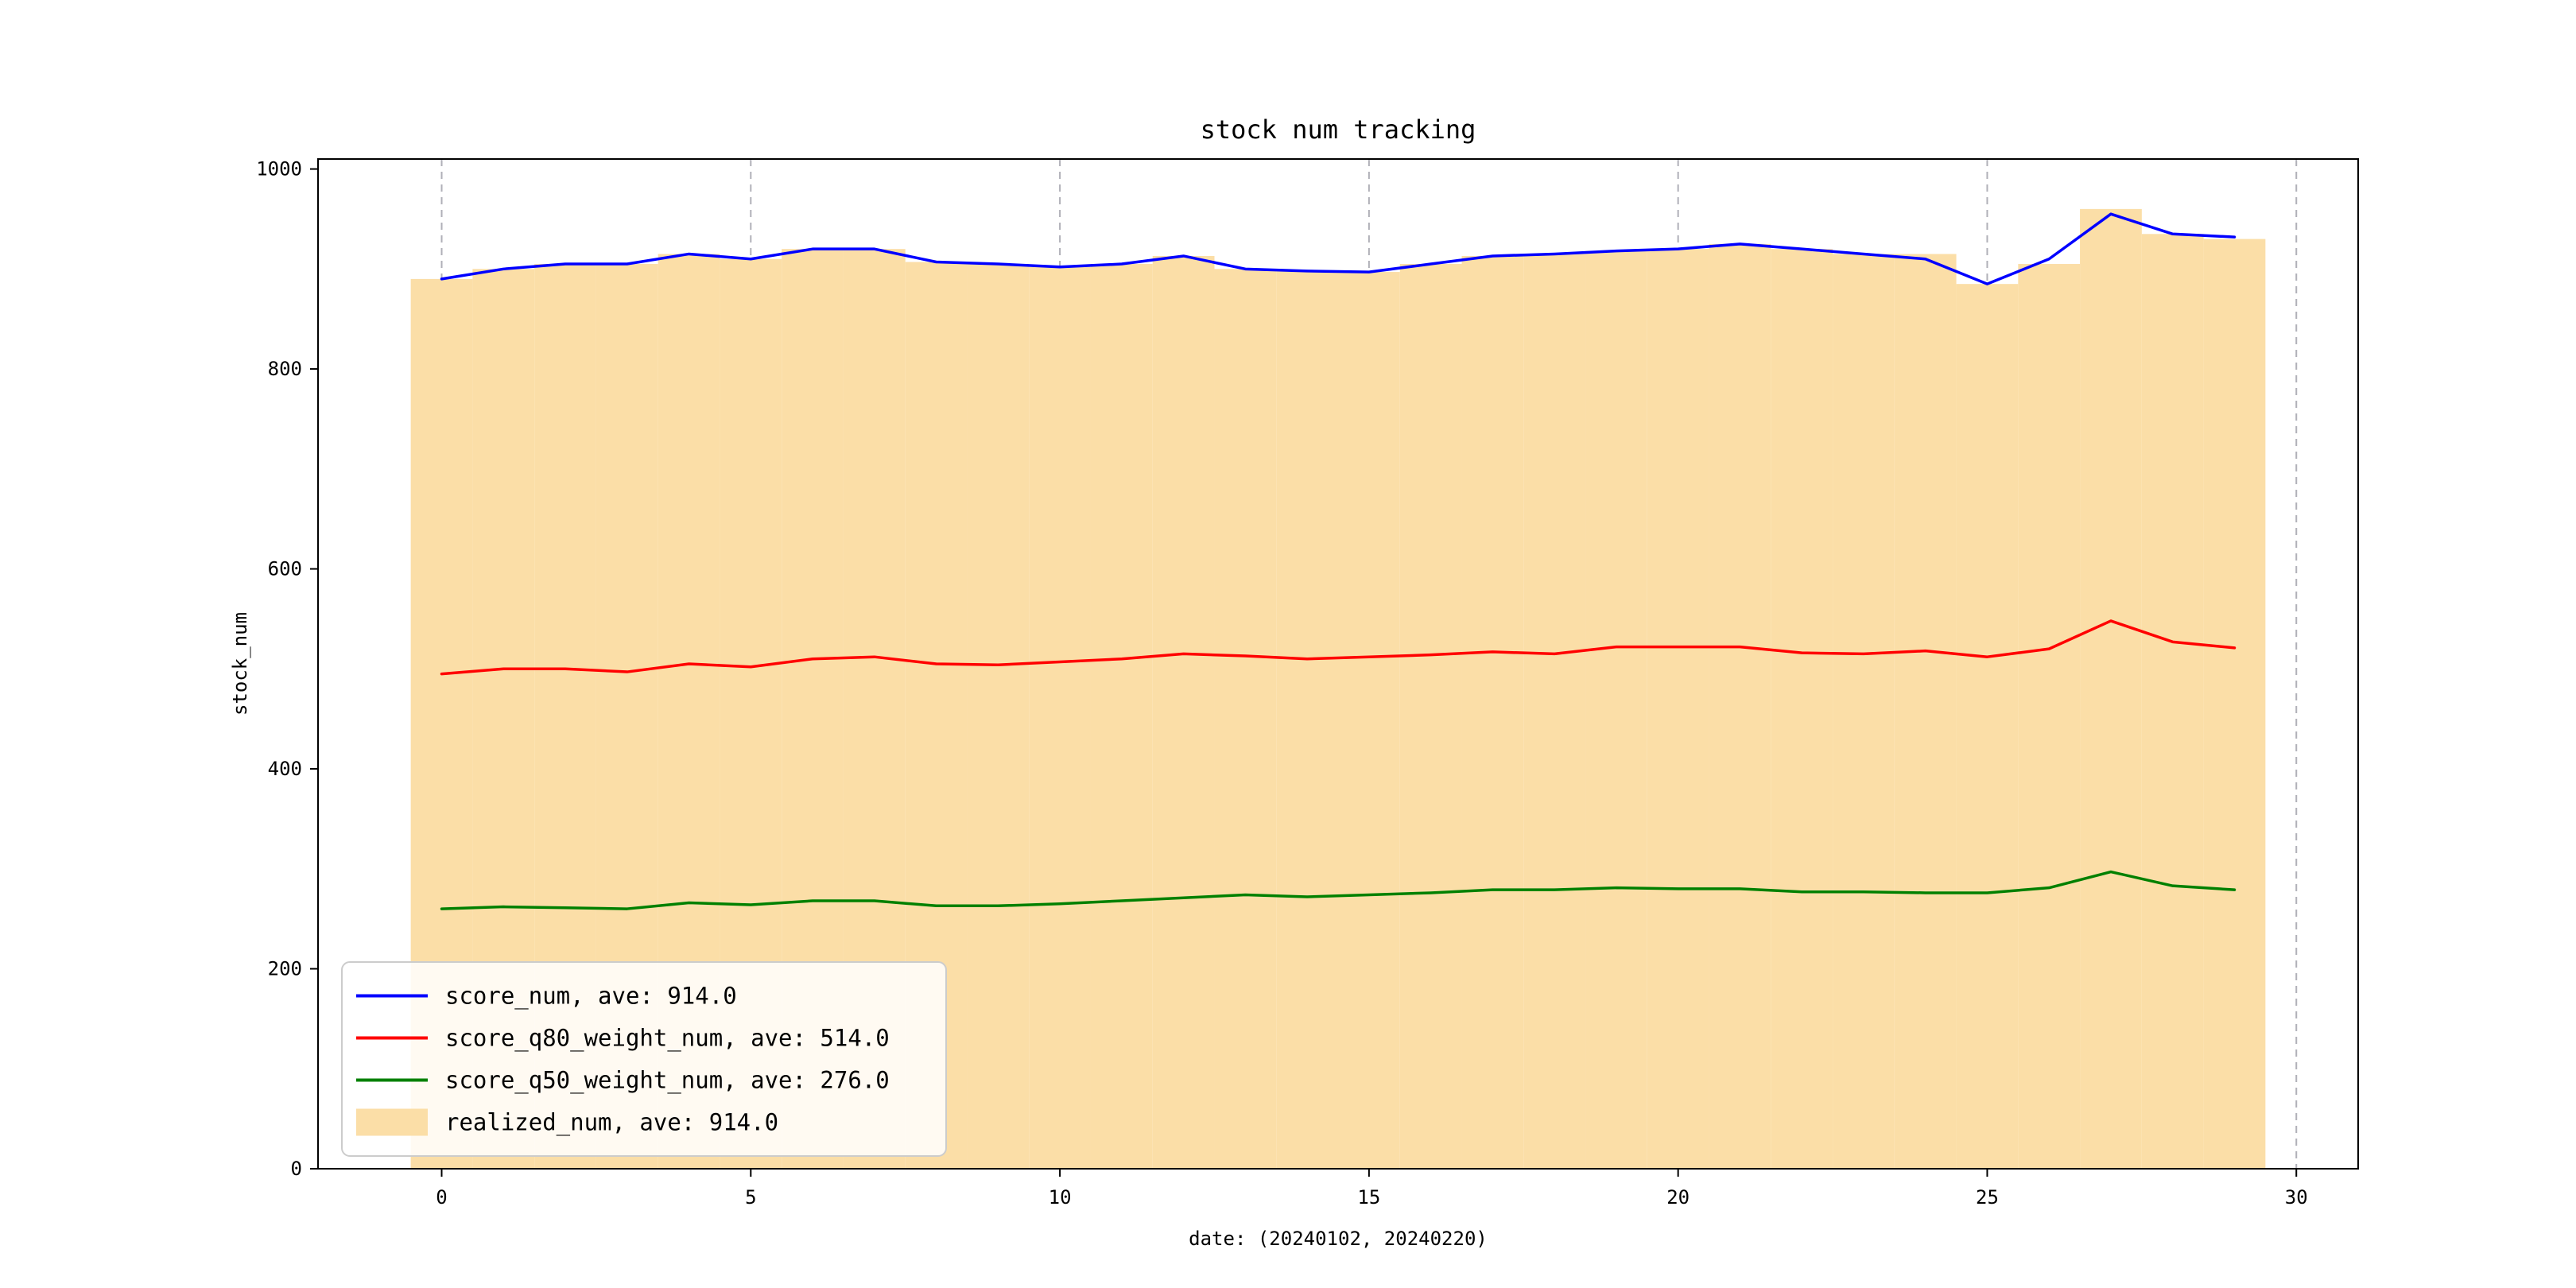 This screenshot has width=2576, height=1288. Describe the element at coordinates (750, 1197) in the screenshot. I see `x-tick-label-5: 5` at that location.